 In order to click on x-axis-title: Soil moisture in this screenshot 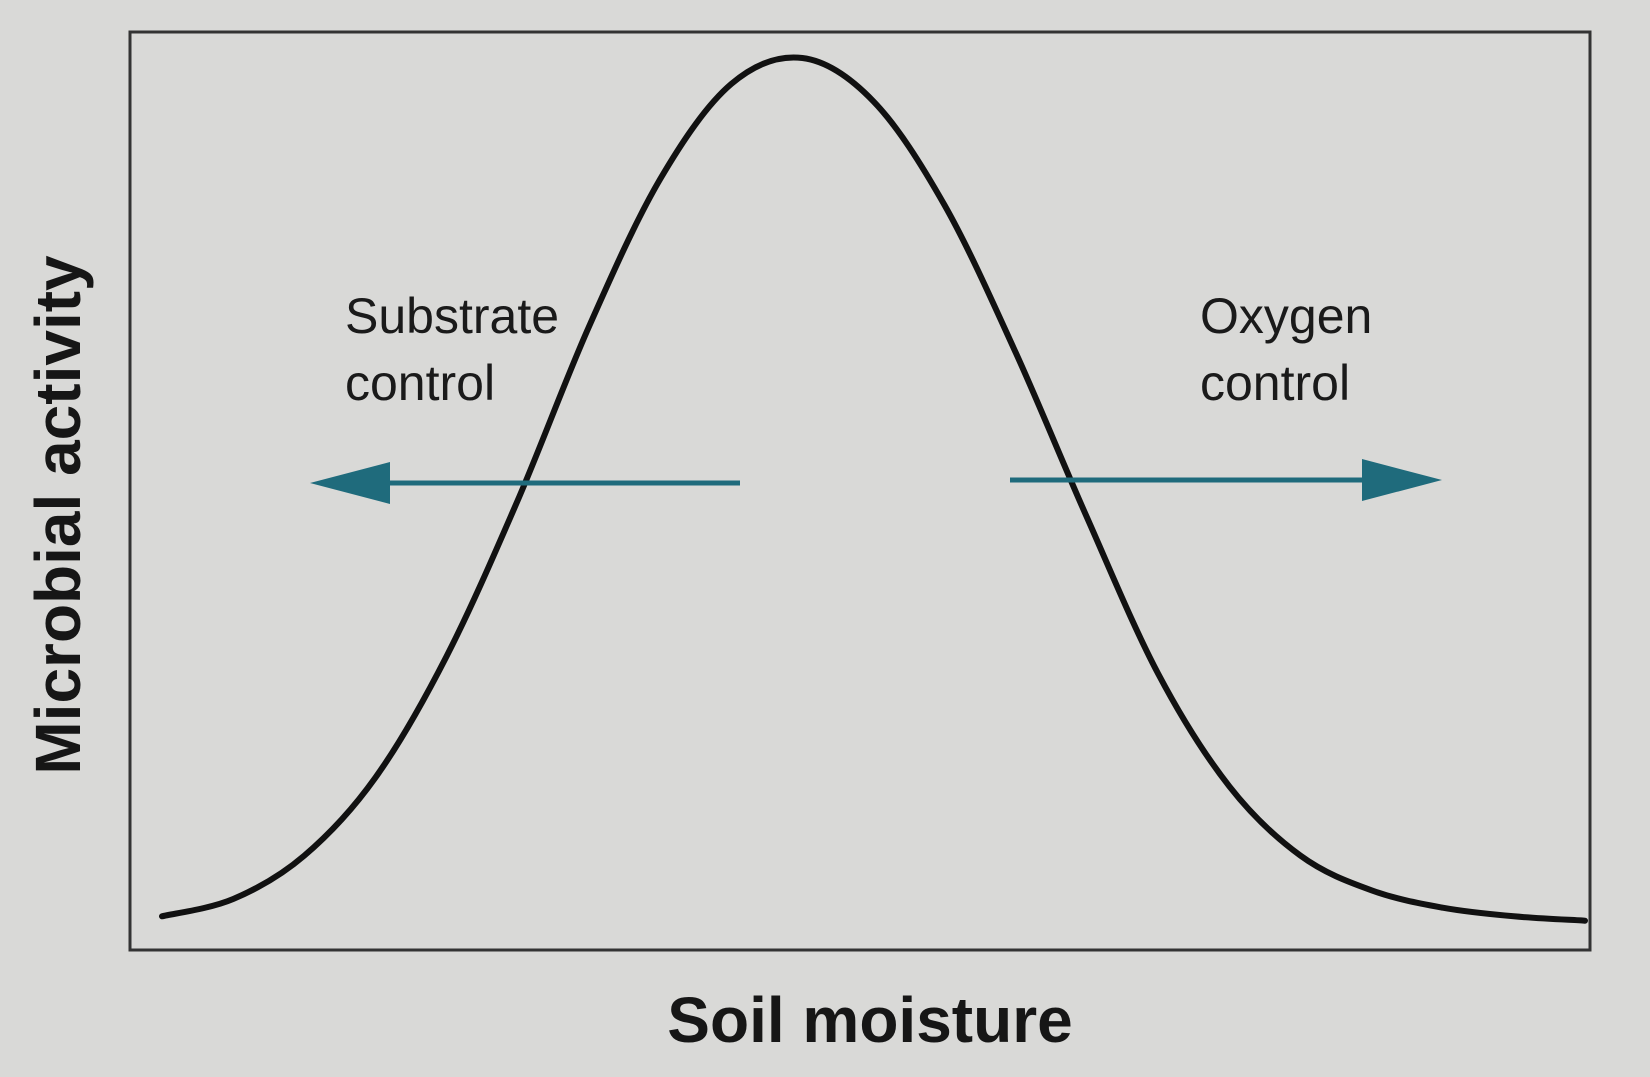, I will do `click(869, 1020)`.